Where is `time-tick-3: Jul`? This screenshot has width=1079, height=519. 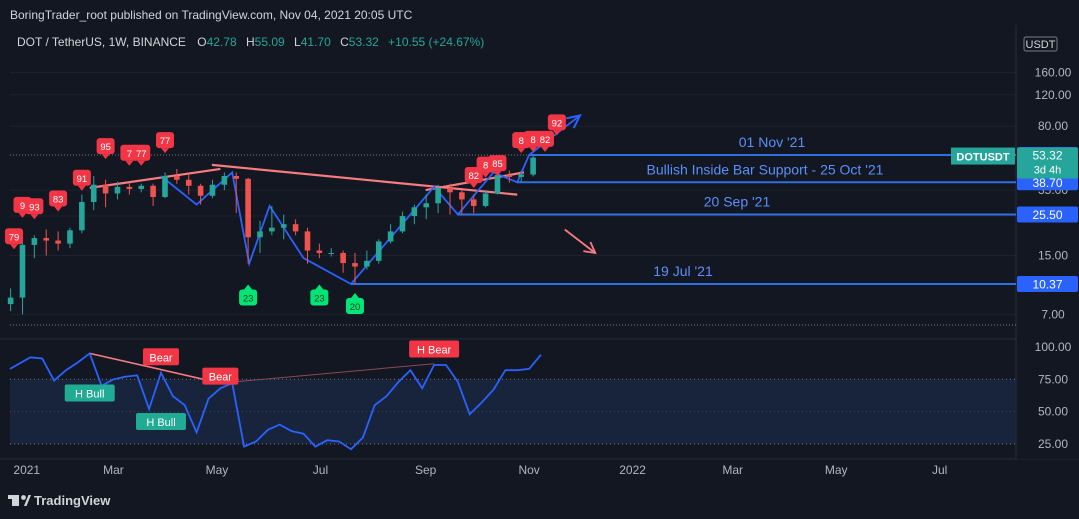
time-tick-3: Jul is located at coordinates (320, 470).